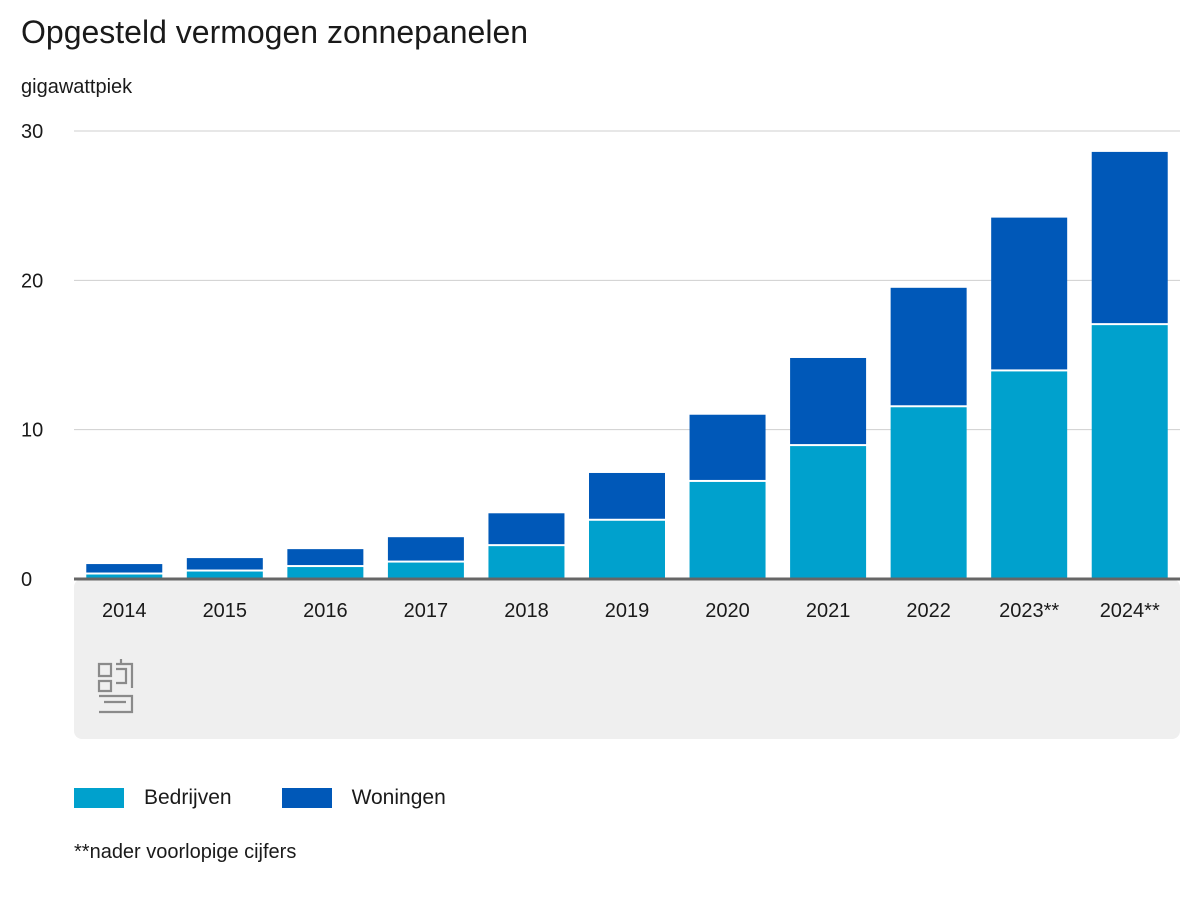 Image resolution: width=1200 pixels, height=900 pixels. What do you see at coordinates (727, 611) in the screenshot?
I see `x-tick-label: 2020` at bounding box center [727, 611].